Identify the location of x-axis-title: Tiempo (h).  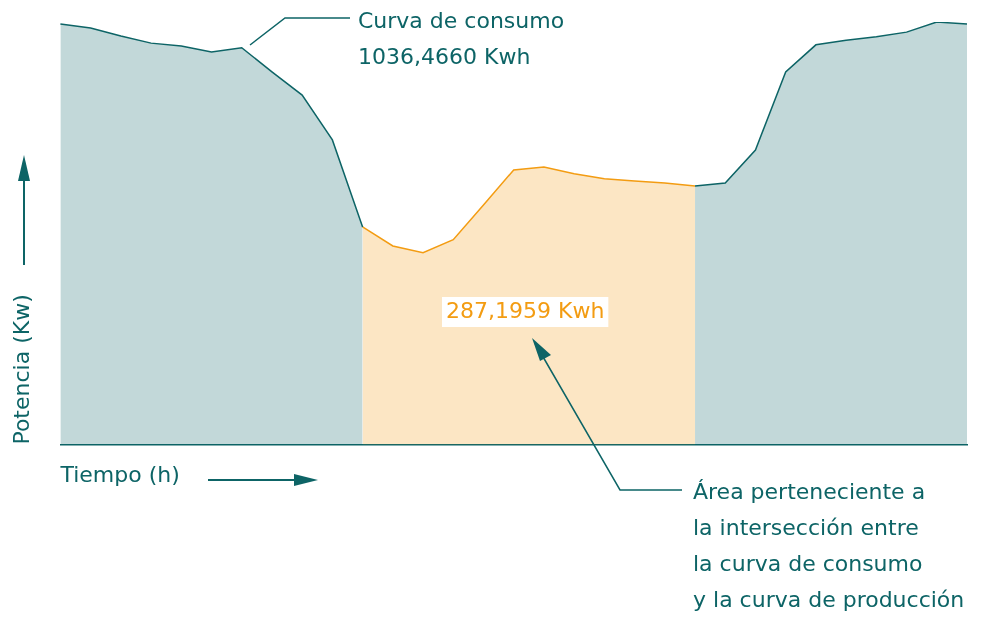
(119, 474).